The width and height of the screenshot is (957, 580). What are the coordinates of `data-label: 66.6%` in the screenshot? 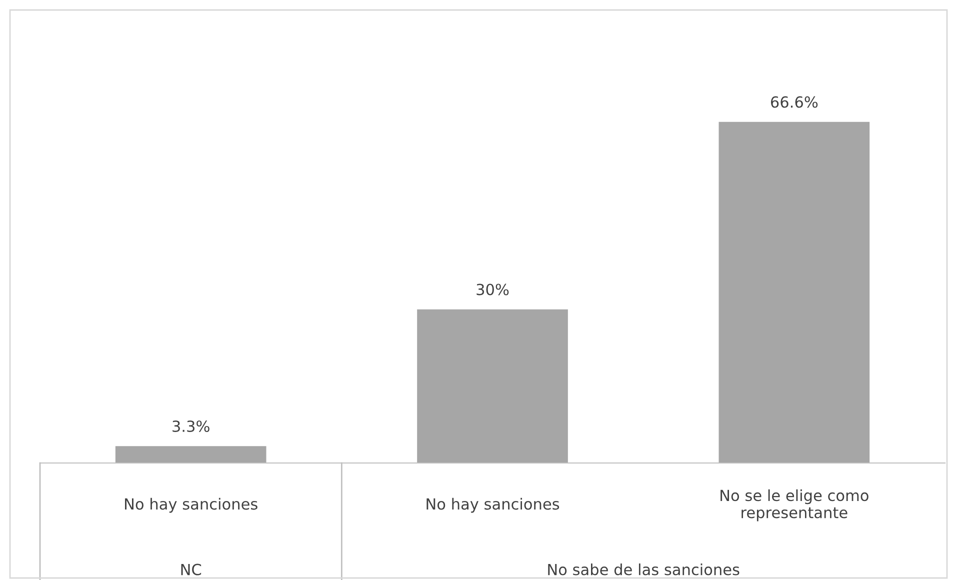 It's located at (794, 102).